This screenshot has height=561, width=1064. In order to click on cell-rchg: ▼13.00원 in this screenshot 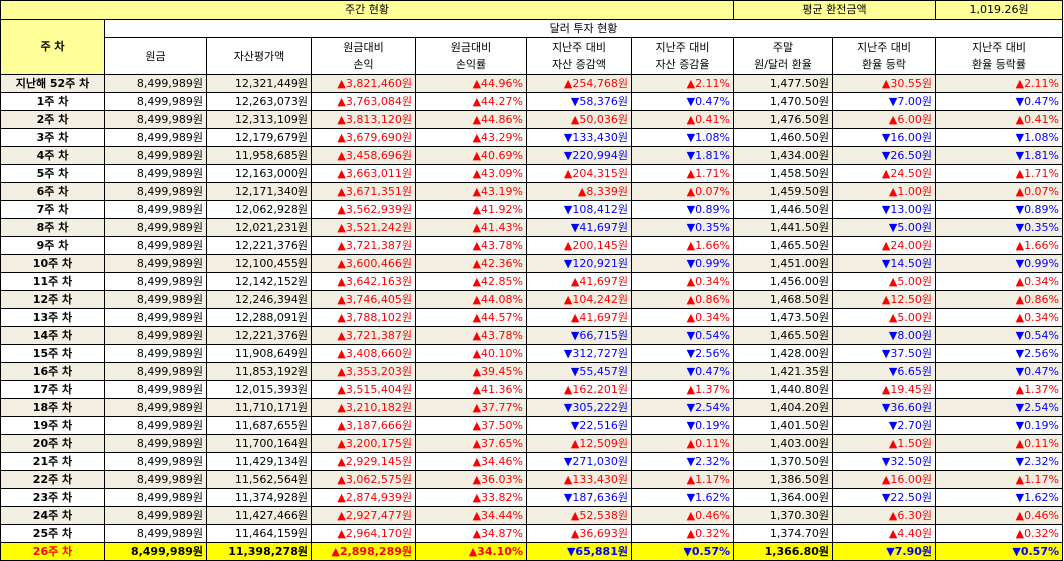, I will do `click(884, 209)`.